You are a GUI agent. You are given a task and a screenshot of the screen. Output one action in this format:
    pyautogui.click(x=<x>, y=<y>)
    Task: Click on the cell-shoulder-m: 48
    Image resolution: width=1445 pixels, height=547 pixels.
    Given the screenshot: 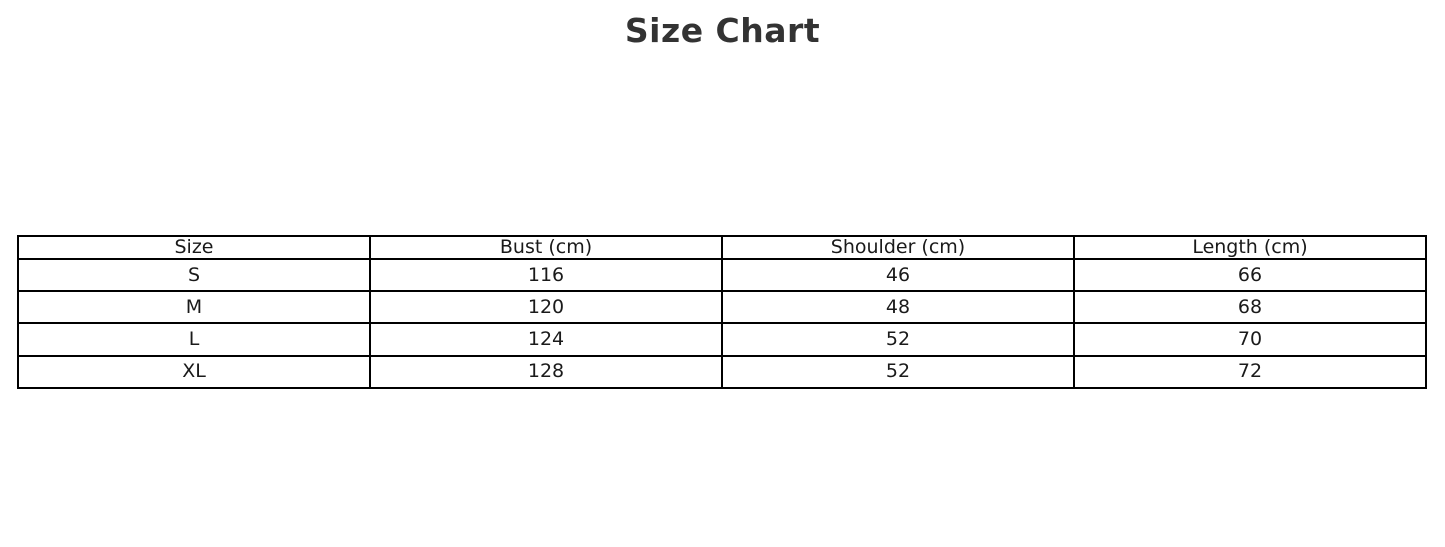 What is the action you would take?
    pyautogui.click(x=898, y=307)
    